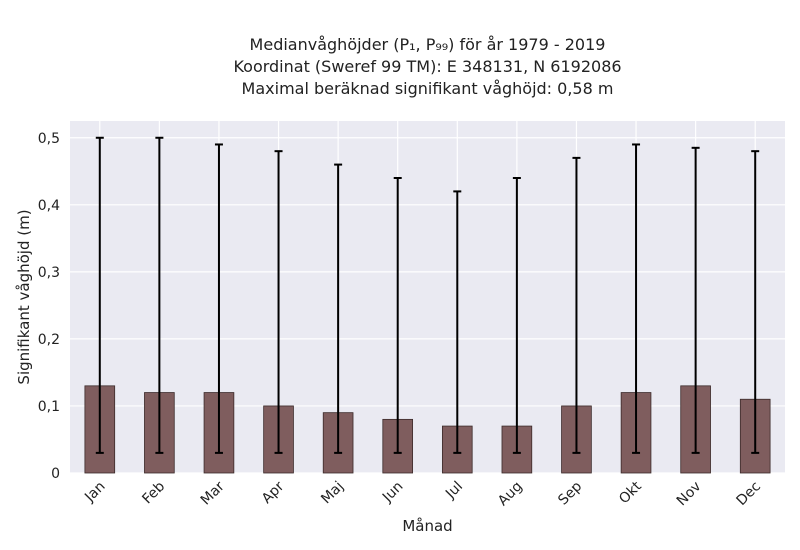 Image resolution: width=800 pixels, height=550 pixels. Describe the element at coordinates (755, 302) in the screenshot. I see `error-bar-dec` at that location.